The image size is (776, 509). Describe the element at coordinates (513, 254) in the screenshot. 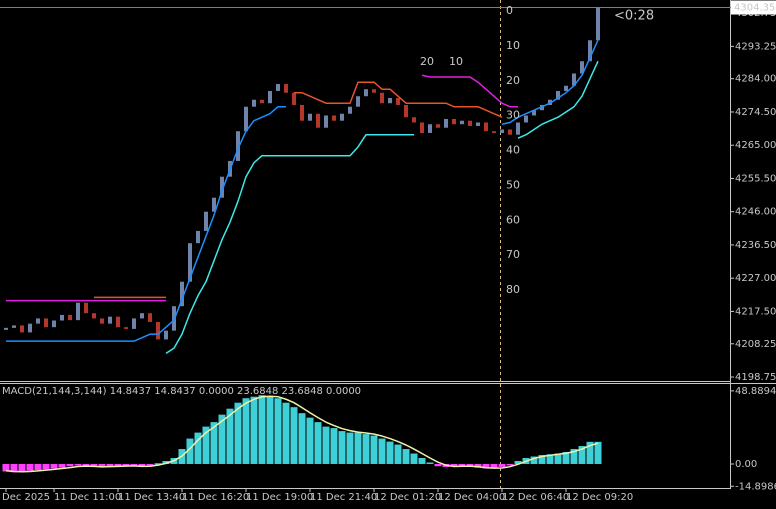

I see `overlay-tick-label: 70` at that location.